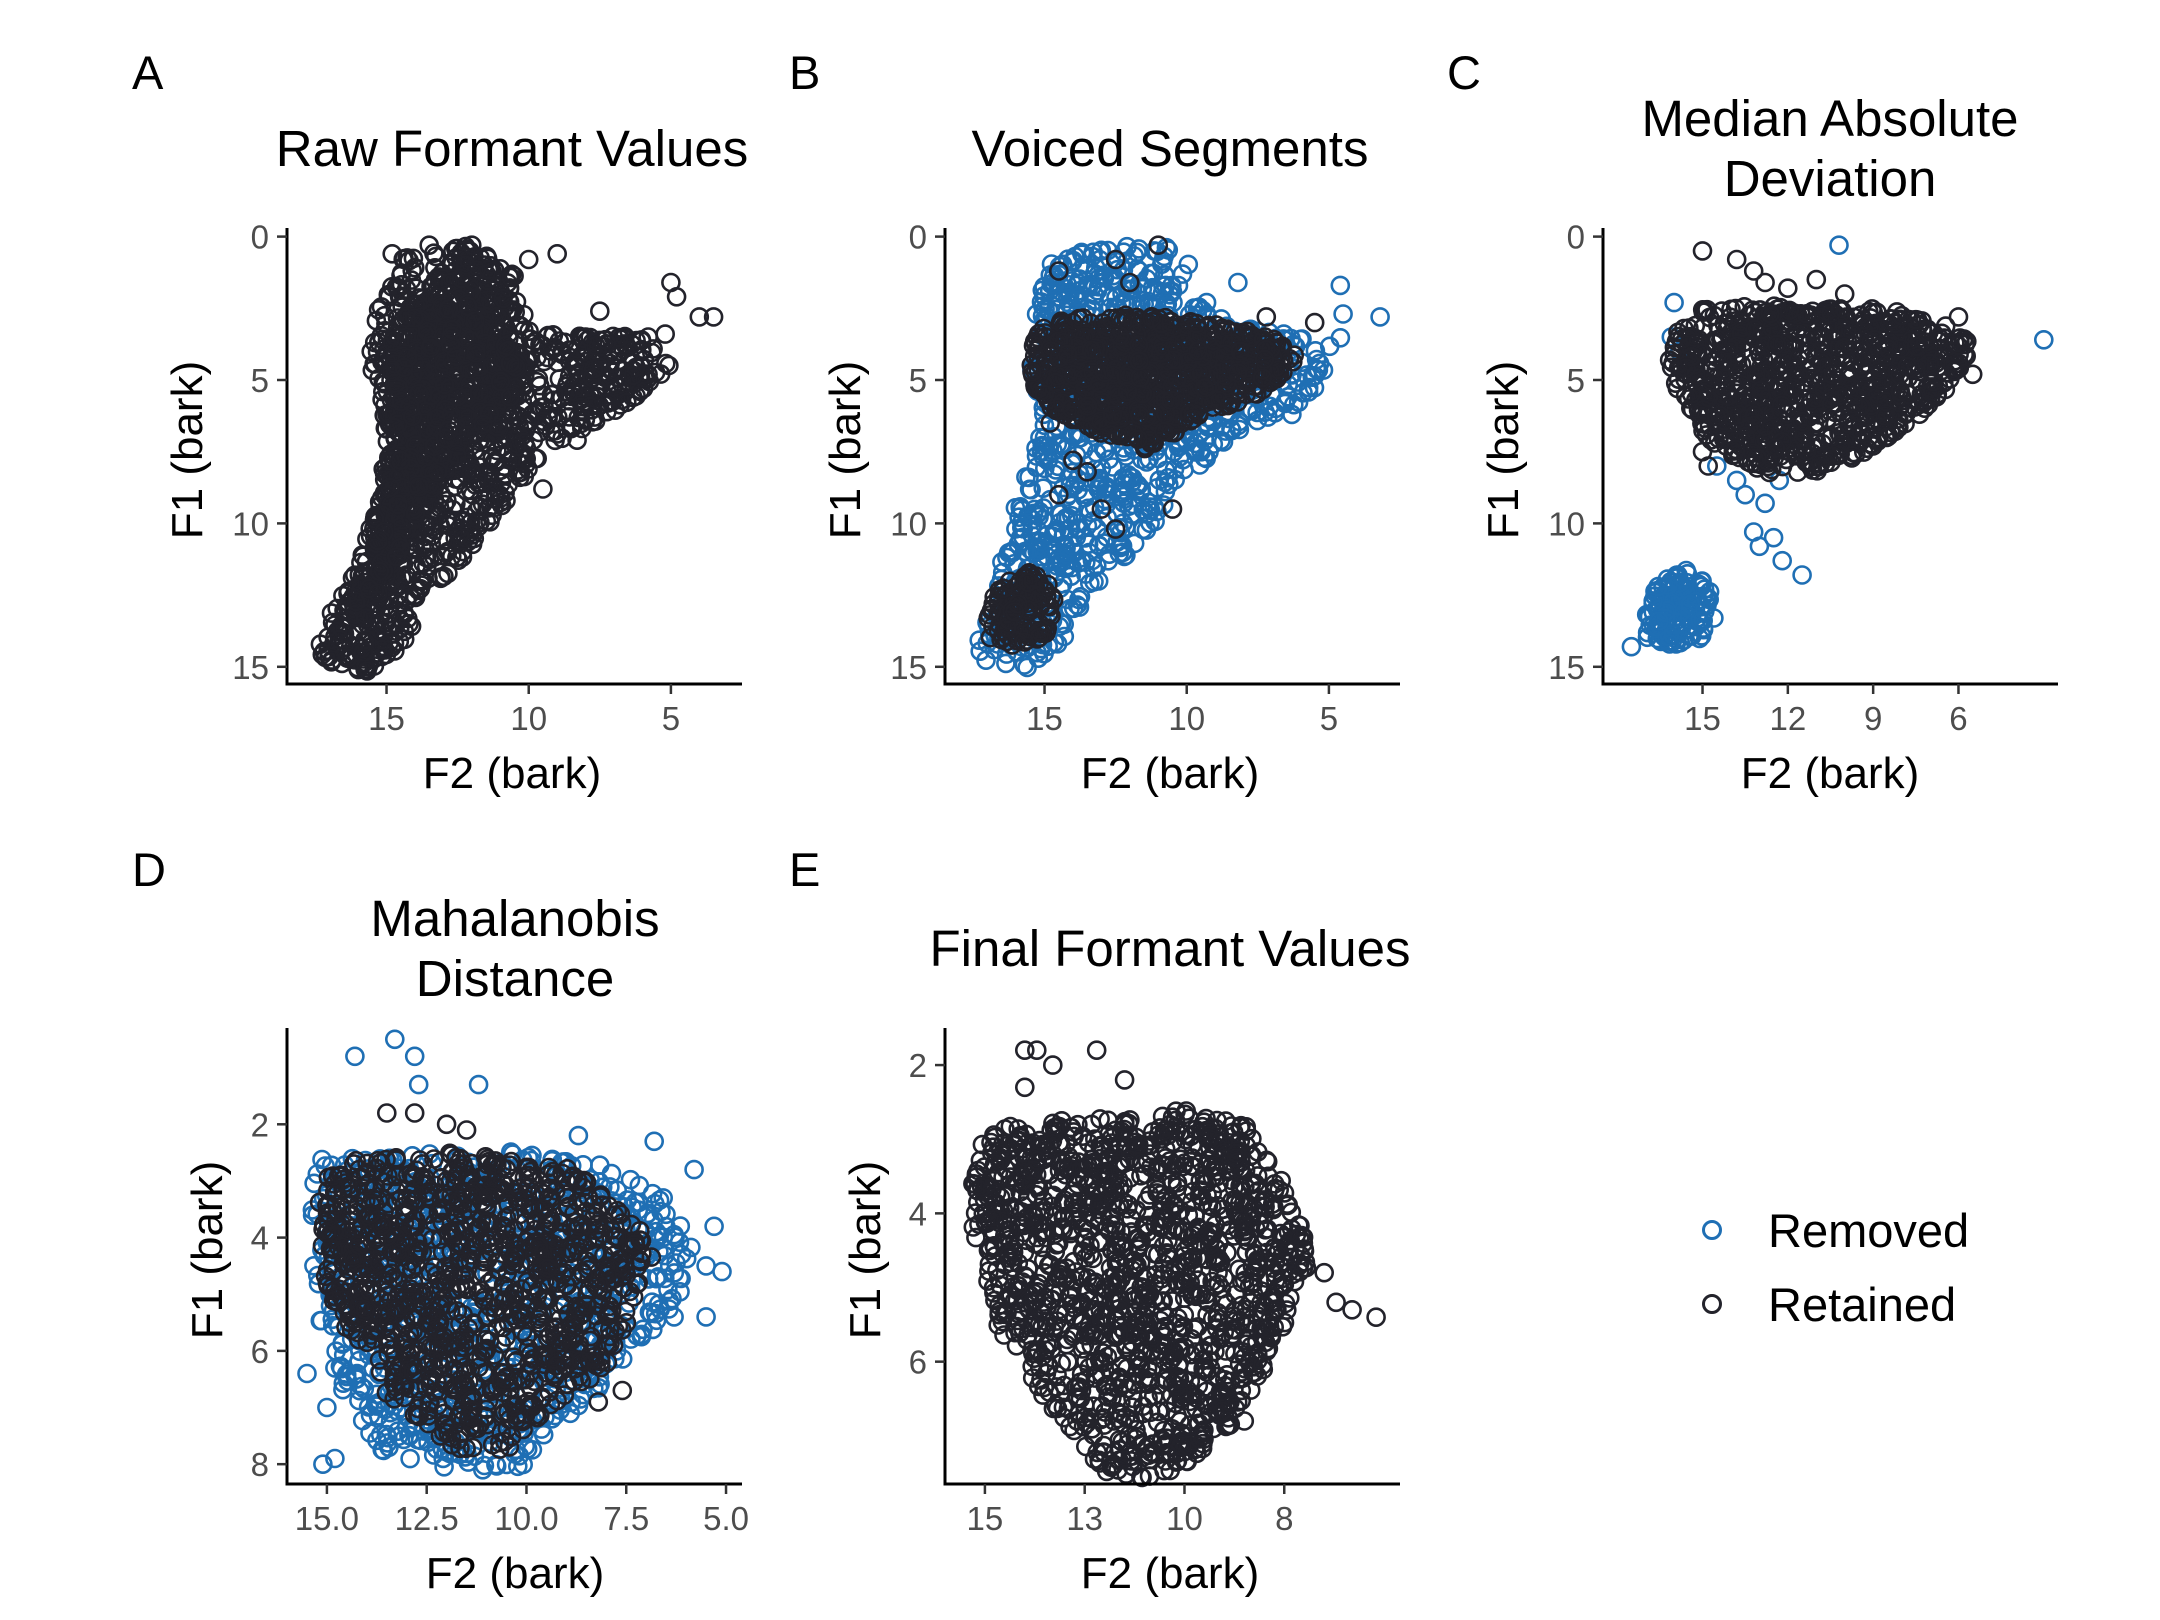 This screenshot has width=2160, height=1620. I want to click on y-tick-label: 15, so click(908, 667).